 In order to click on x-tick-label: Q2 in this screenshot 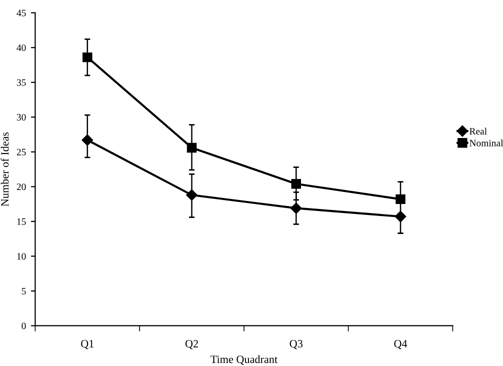, I will do `click(191, 345)`.